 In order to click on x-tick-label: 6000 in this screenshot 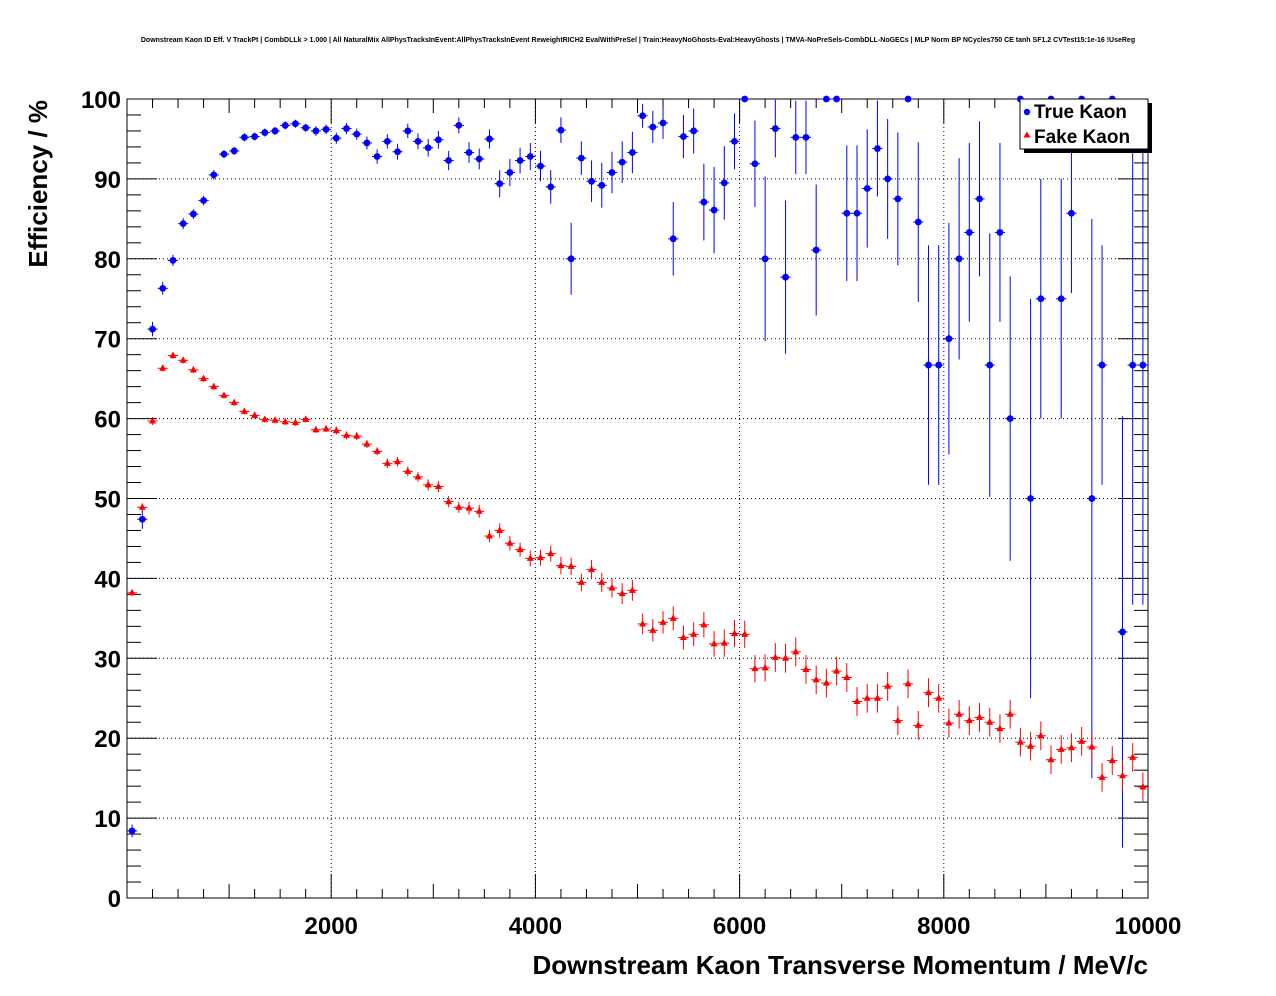, I will do `click(739, 926)`.